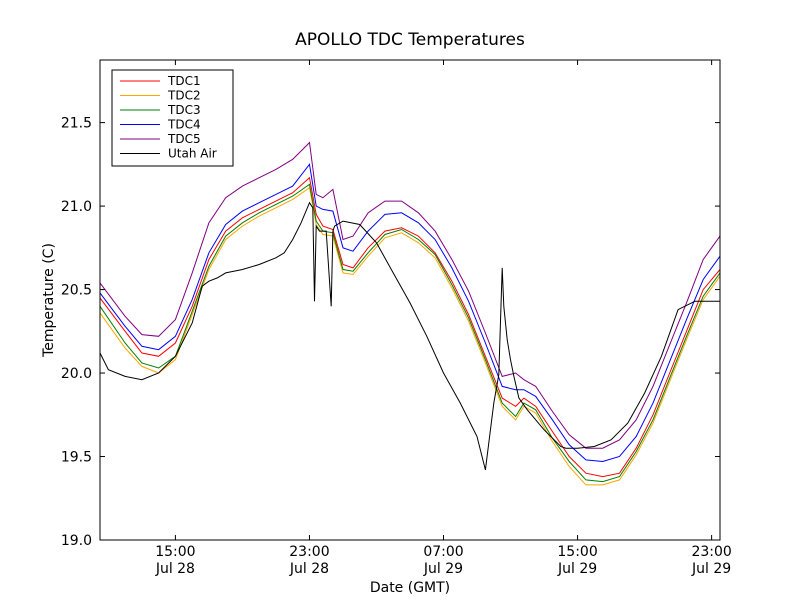 This screenshot has height=600, width=800. I want to click on legend-box, so click(172, 118).